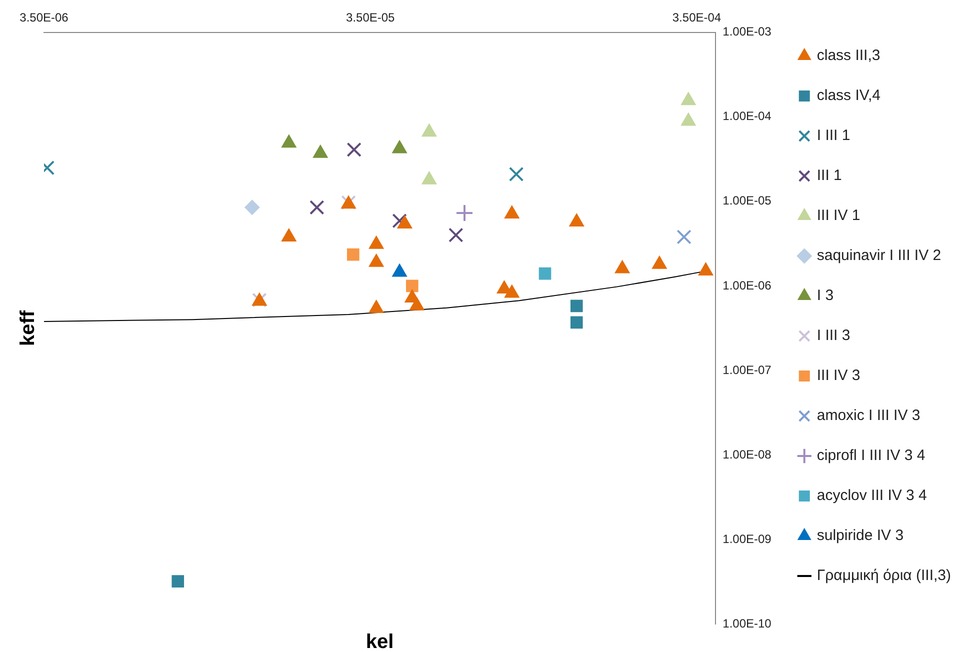  Describe the element at coordinates (838, 215) in the screenshot. I see `legend-label: III IV 1` at that location.